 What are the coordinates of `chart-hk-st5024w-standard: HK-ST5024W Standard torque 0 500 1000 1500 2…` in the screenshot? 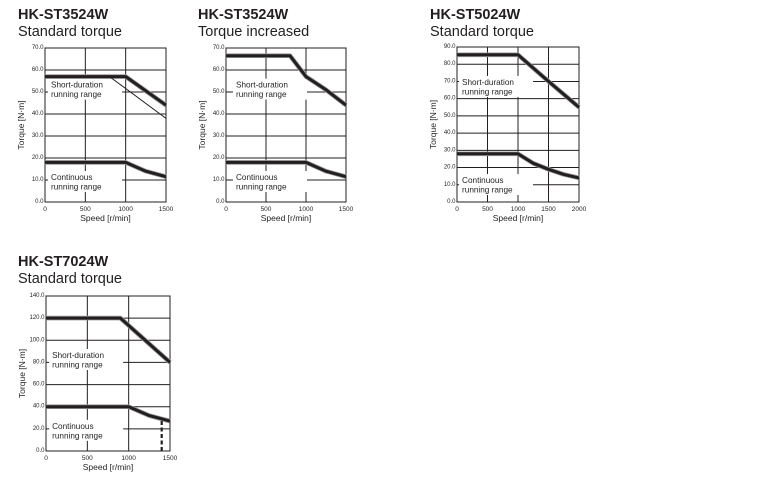 It's located at (514, 119).